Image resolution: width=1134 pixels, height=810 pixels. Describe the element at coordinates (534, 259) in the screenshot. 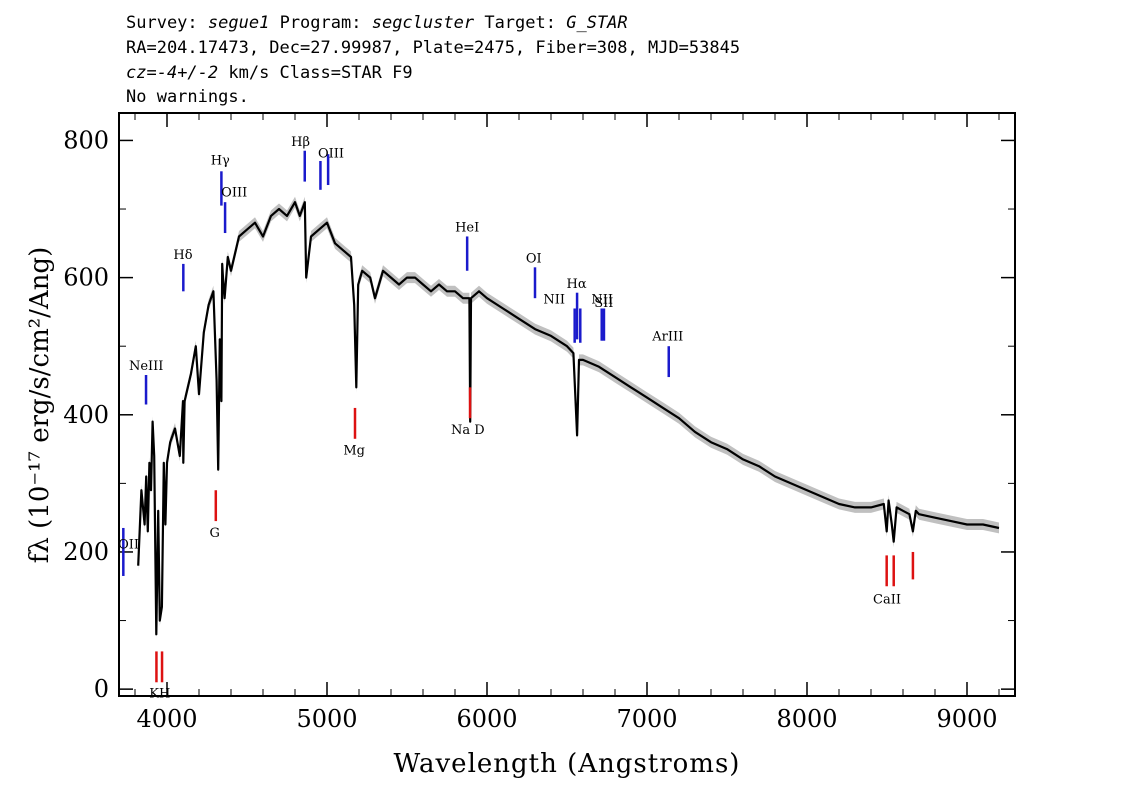

I see `emission-line-label: OI` at that location.